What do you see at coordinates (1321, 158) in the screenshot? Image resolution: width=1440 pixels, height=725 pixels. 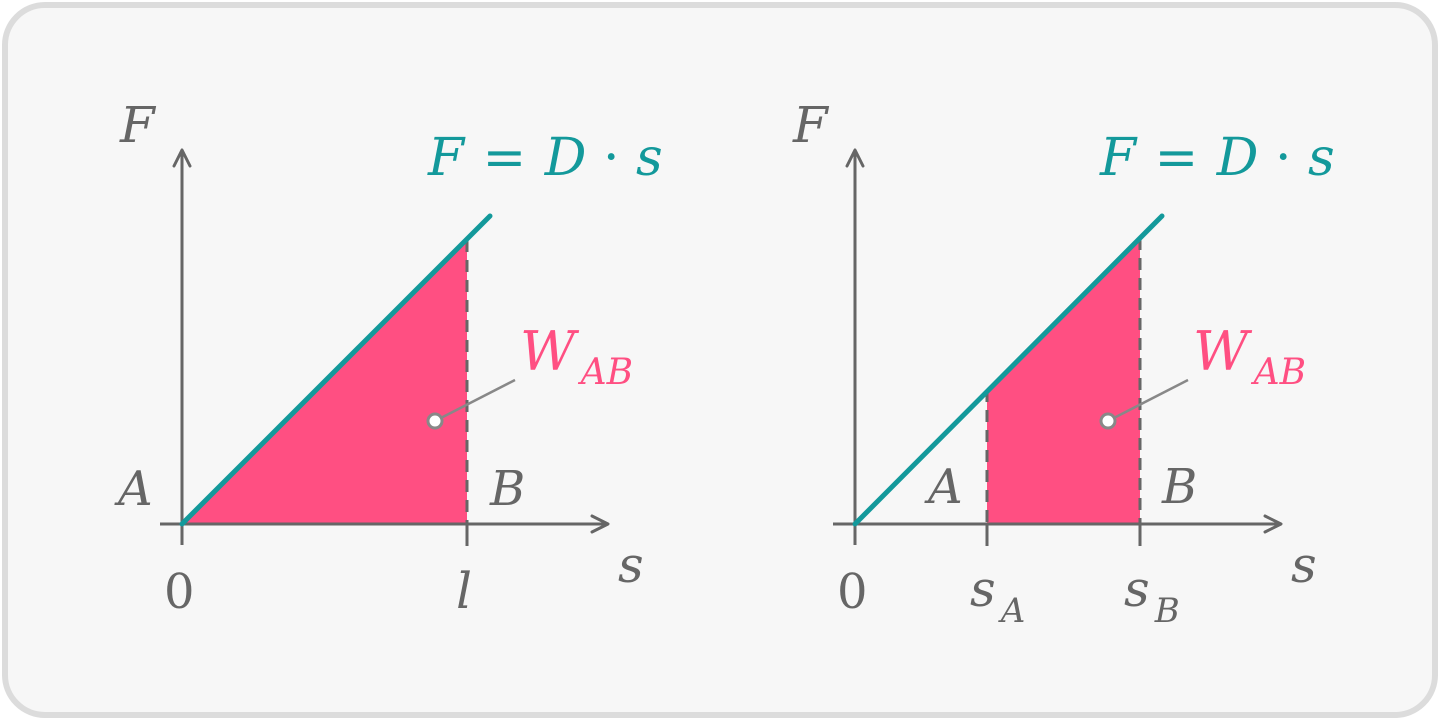 I see `right-eq-s: s` at bounding box center [1321, 158].